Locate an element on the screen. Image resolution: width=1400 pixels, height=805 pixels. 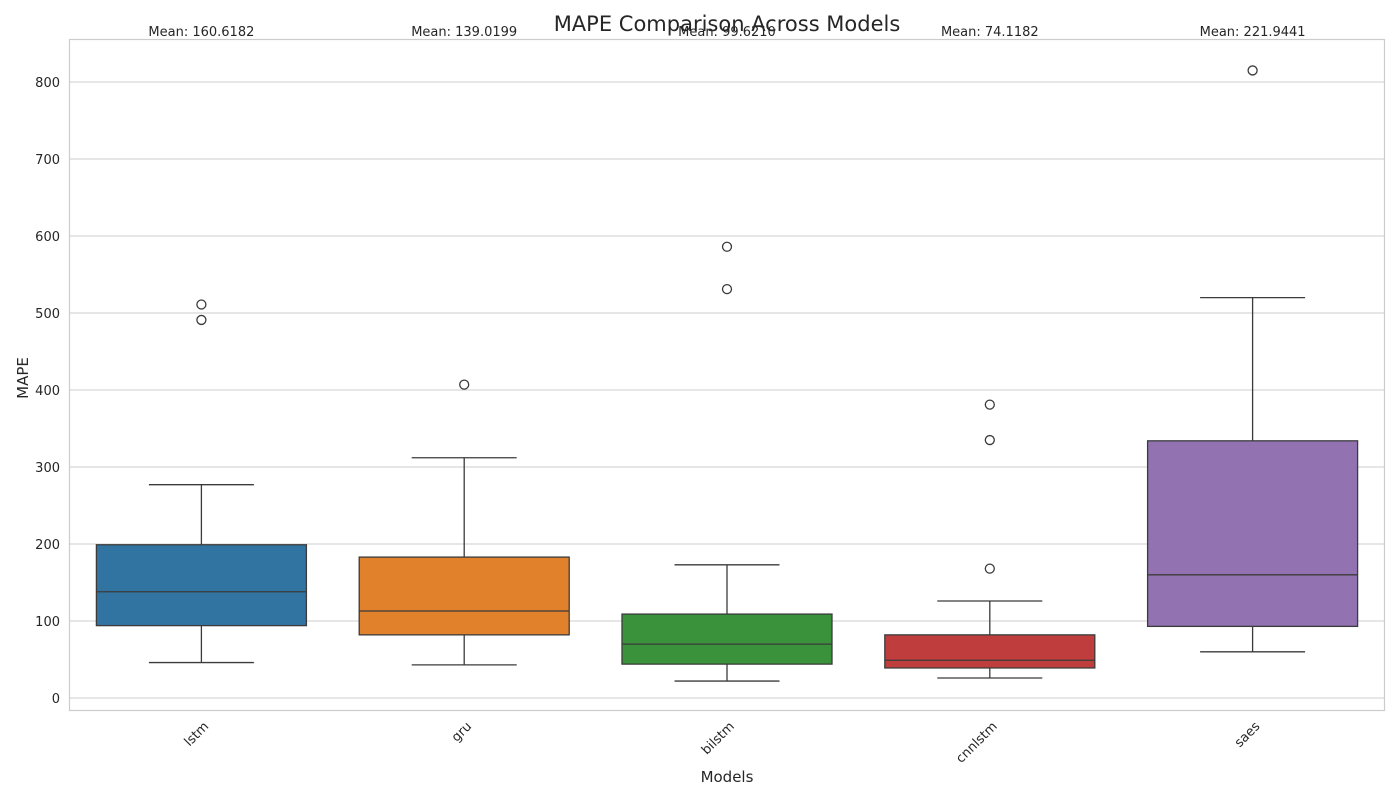
mean-annotation: Mean: 160.6182 is located at coordinates (201, 32).